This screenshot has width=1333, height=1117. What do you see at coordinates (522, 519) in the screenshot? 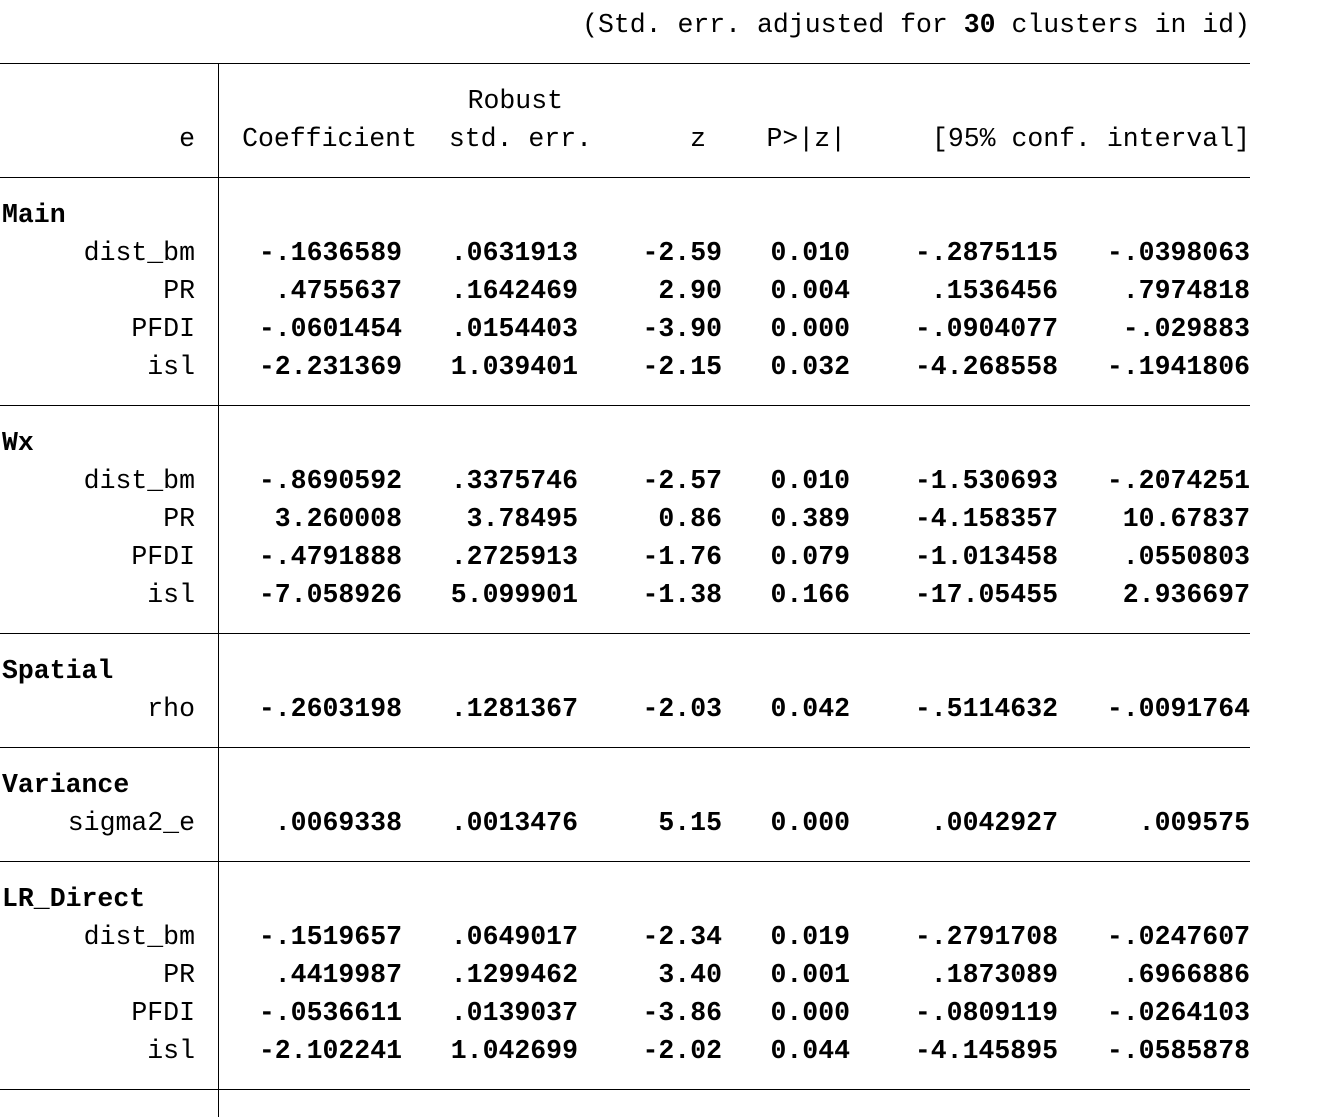
I see `std-err: 3.78495` at bounding box center [522, 519].